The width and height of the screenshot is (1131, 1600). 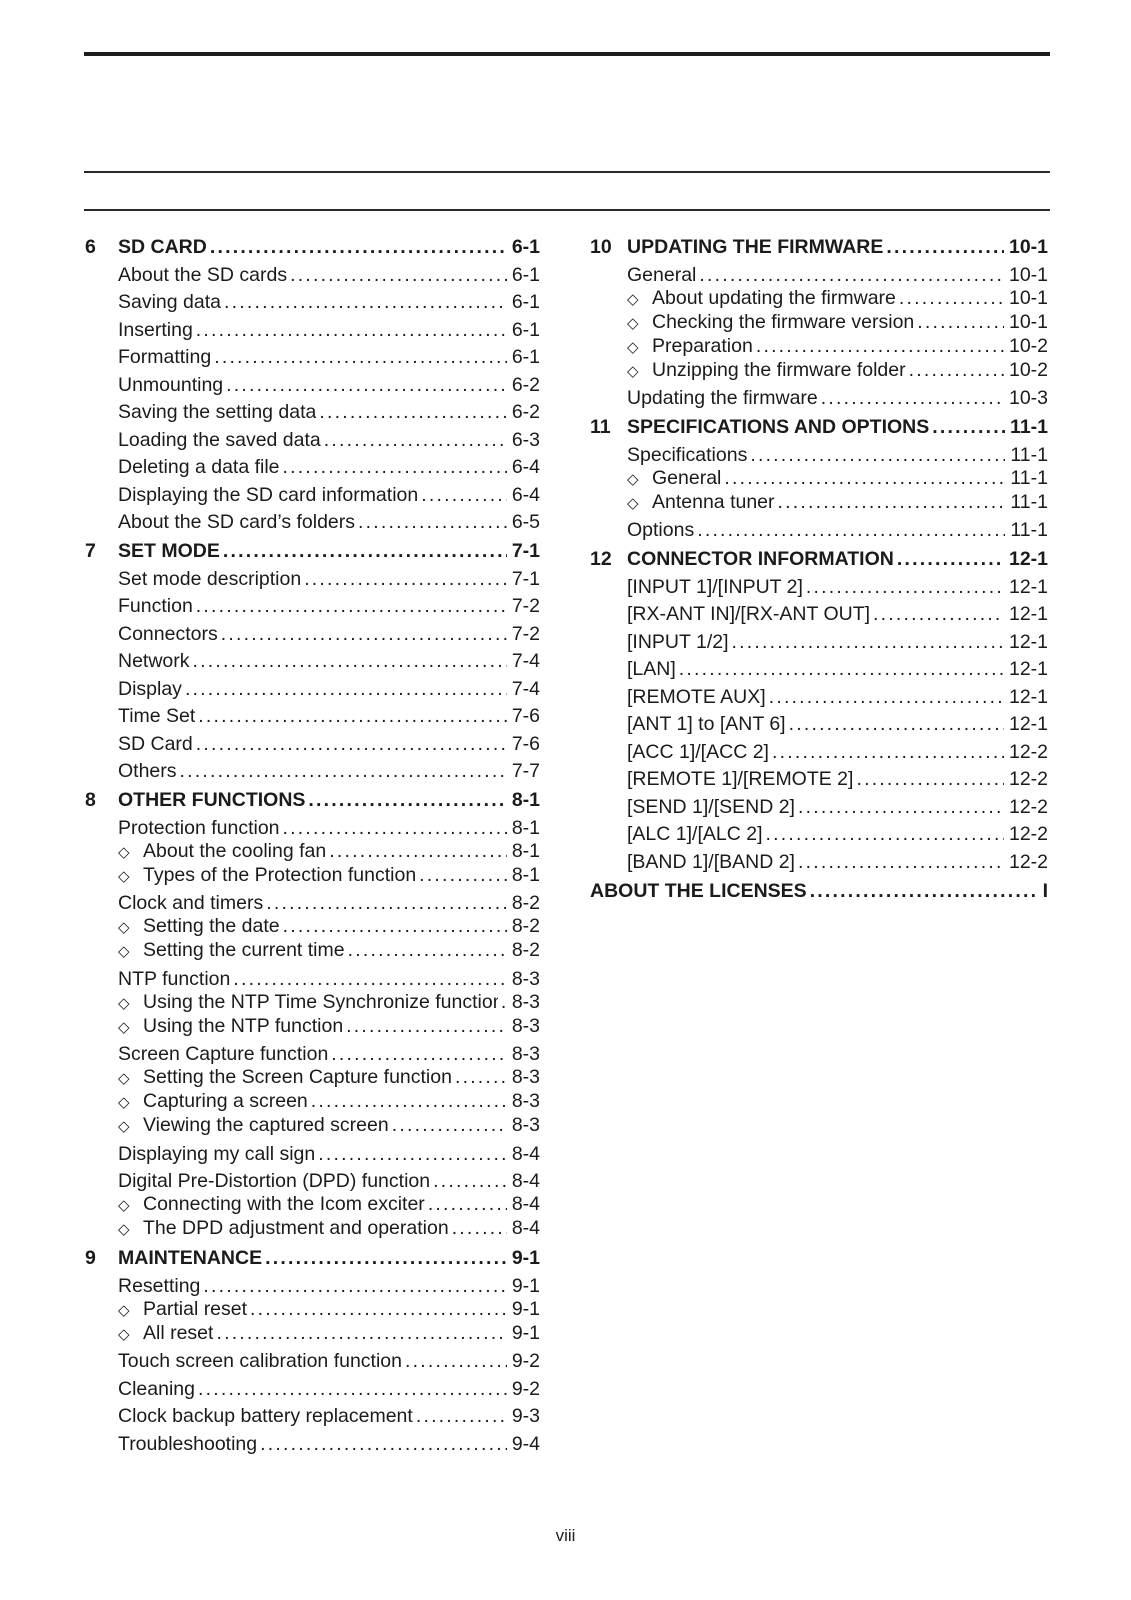 I want to click on toc-entry: ◇ Preparation 10-2, so click(x=819, y=346).